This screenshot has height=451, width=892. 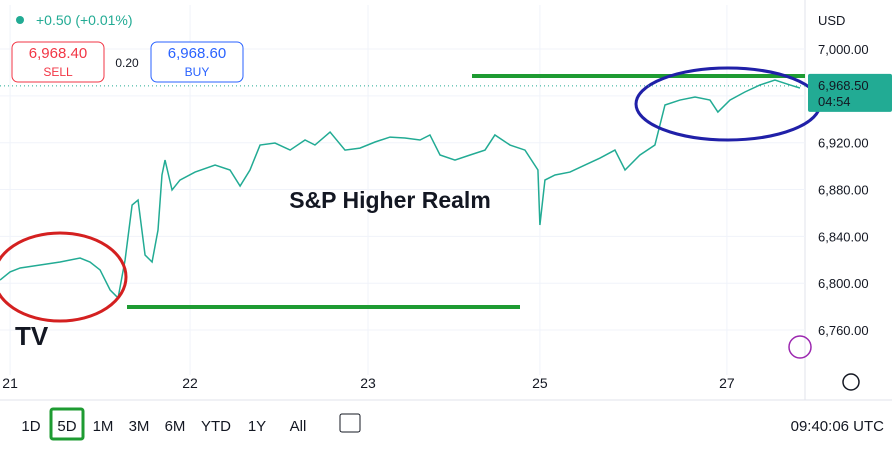 I want to click on buy-price: 6,968.60, so click(x=197, y=53).